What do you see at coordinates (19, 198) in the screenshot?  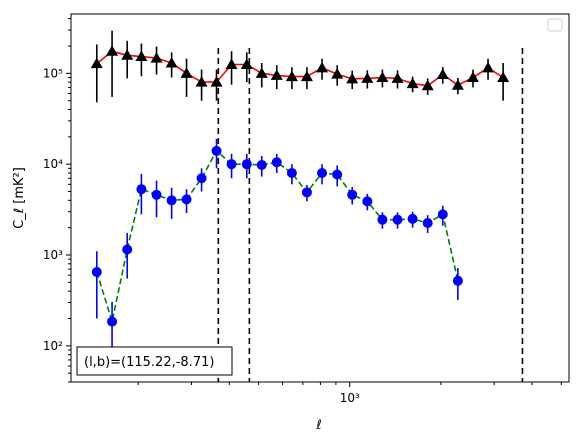 I see `y-axis-label: C_ℓ [mK²]` at bounding box center [19, 198].